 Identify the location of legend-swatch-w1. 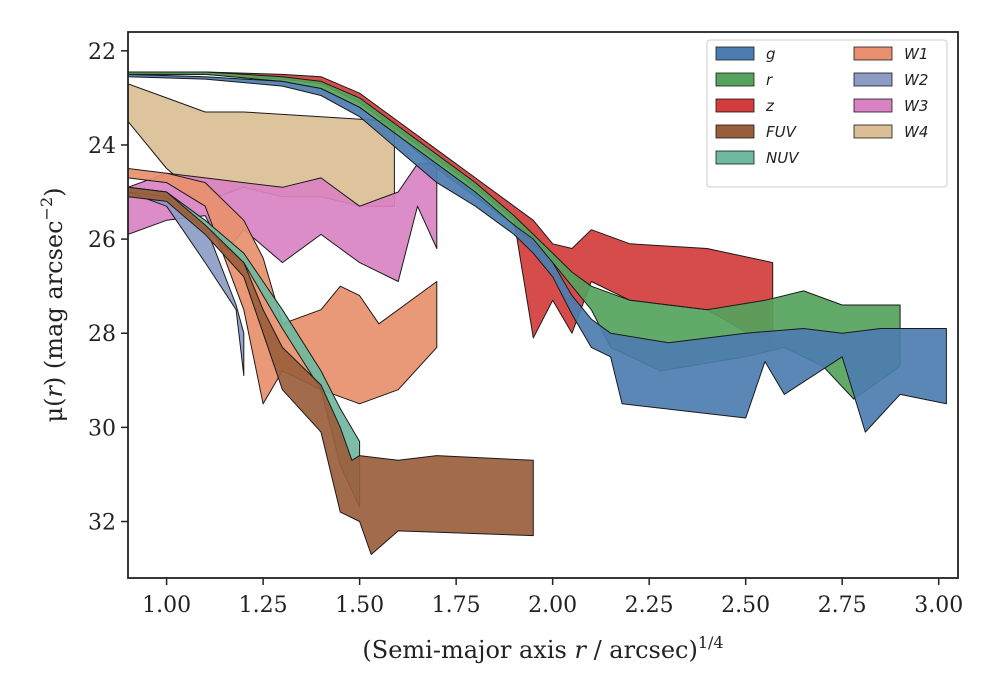
(873, 53).